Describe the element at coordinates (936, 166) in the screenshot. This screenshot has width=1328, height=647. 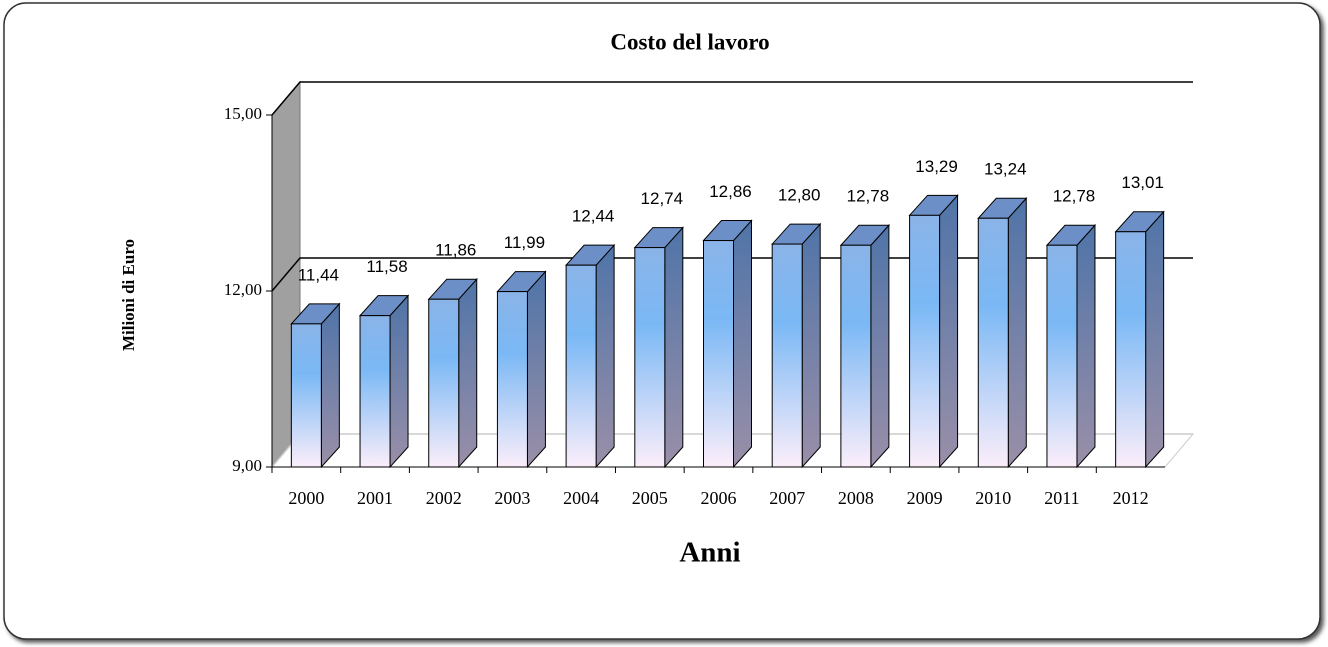
I see `value-label: 13,29` at that location.